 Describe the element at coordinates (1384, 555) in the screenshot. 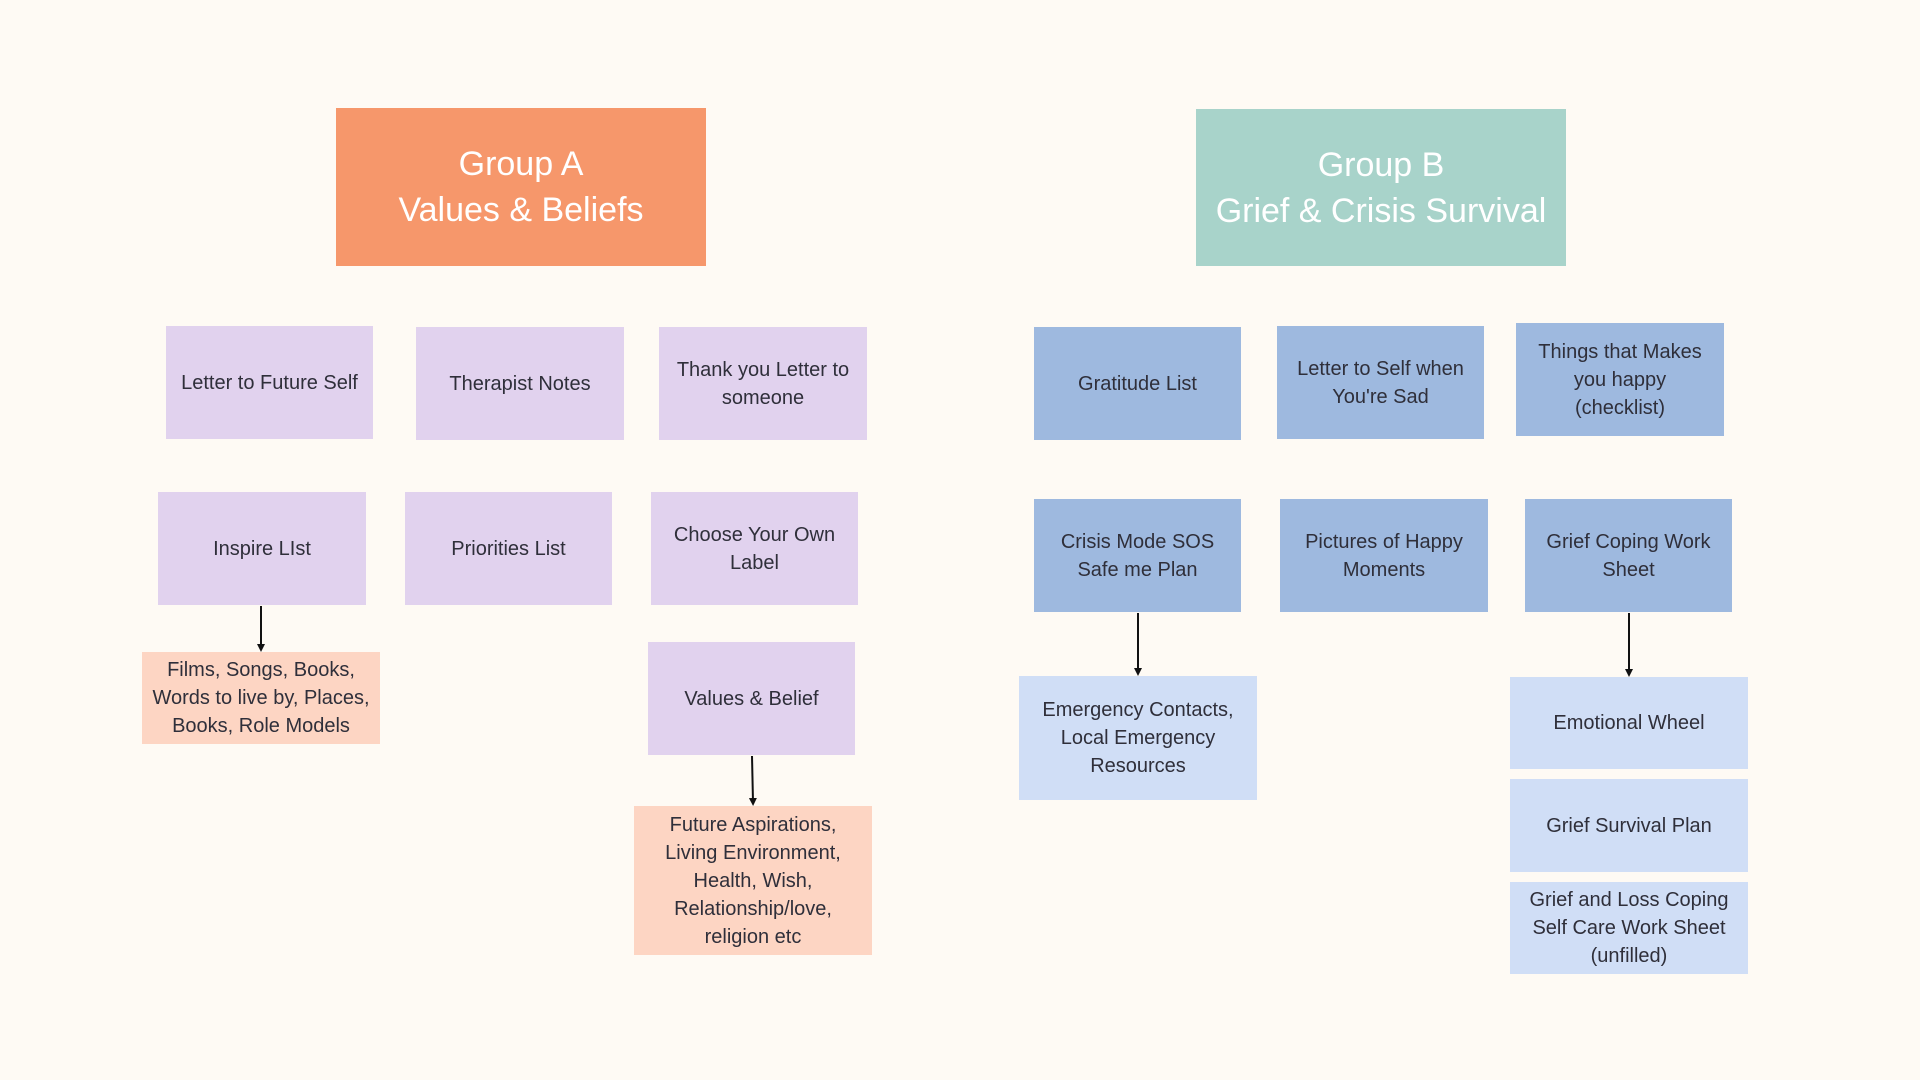

I see `node-pictures-of-happy-moments: Pictures of Happy Moments` at that location.